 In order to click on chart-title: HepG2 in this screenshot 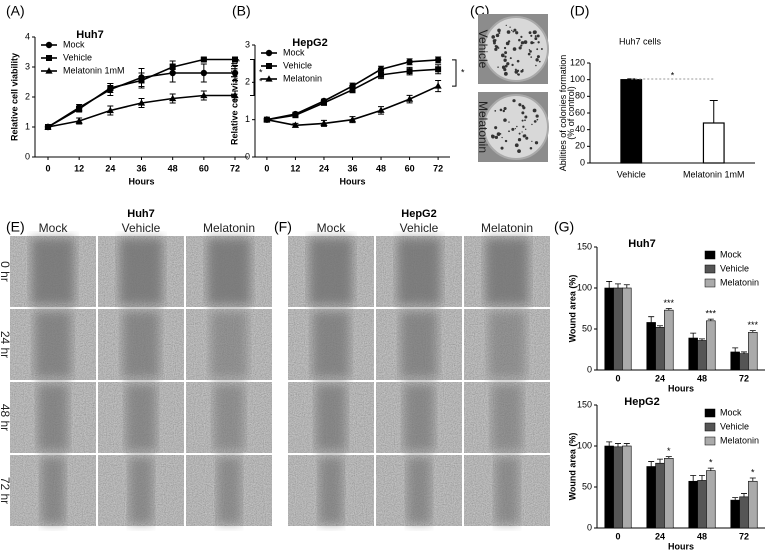, I will do `click(309, 43)`.